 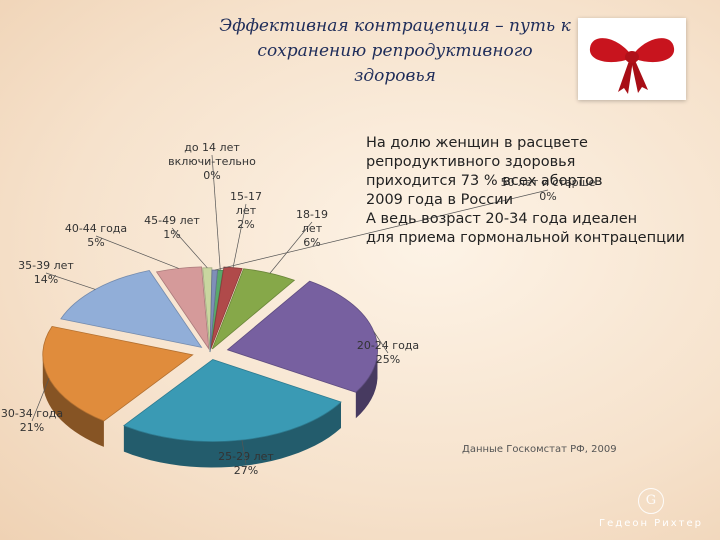 I want to click on bow-image, so click(x=632, y=59).